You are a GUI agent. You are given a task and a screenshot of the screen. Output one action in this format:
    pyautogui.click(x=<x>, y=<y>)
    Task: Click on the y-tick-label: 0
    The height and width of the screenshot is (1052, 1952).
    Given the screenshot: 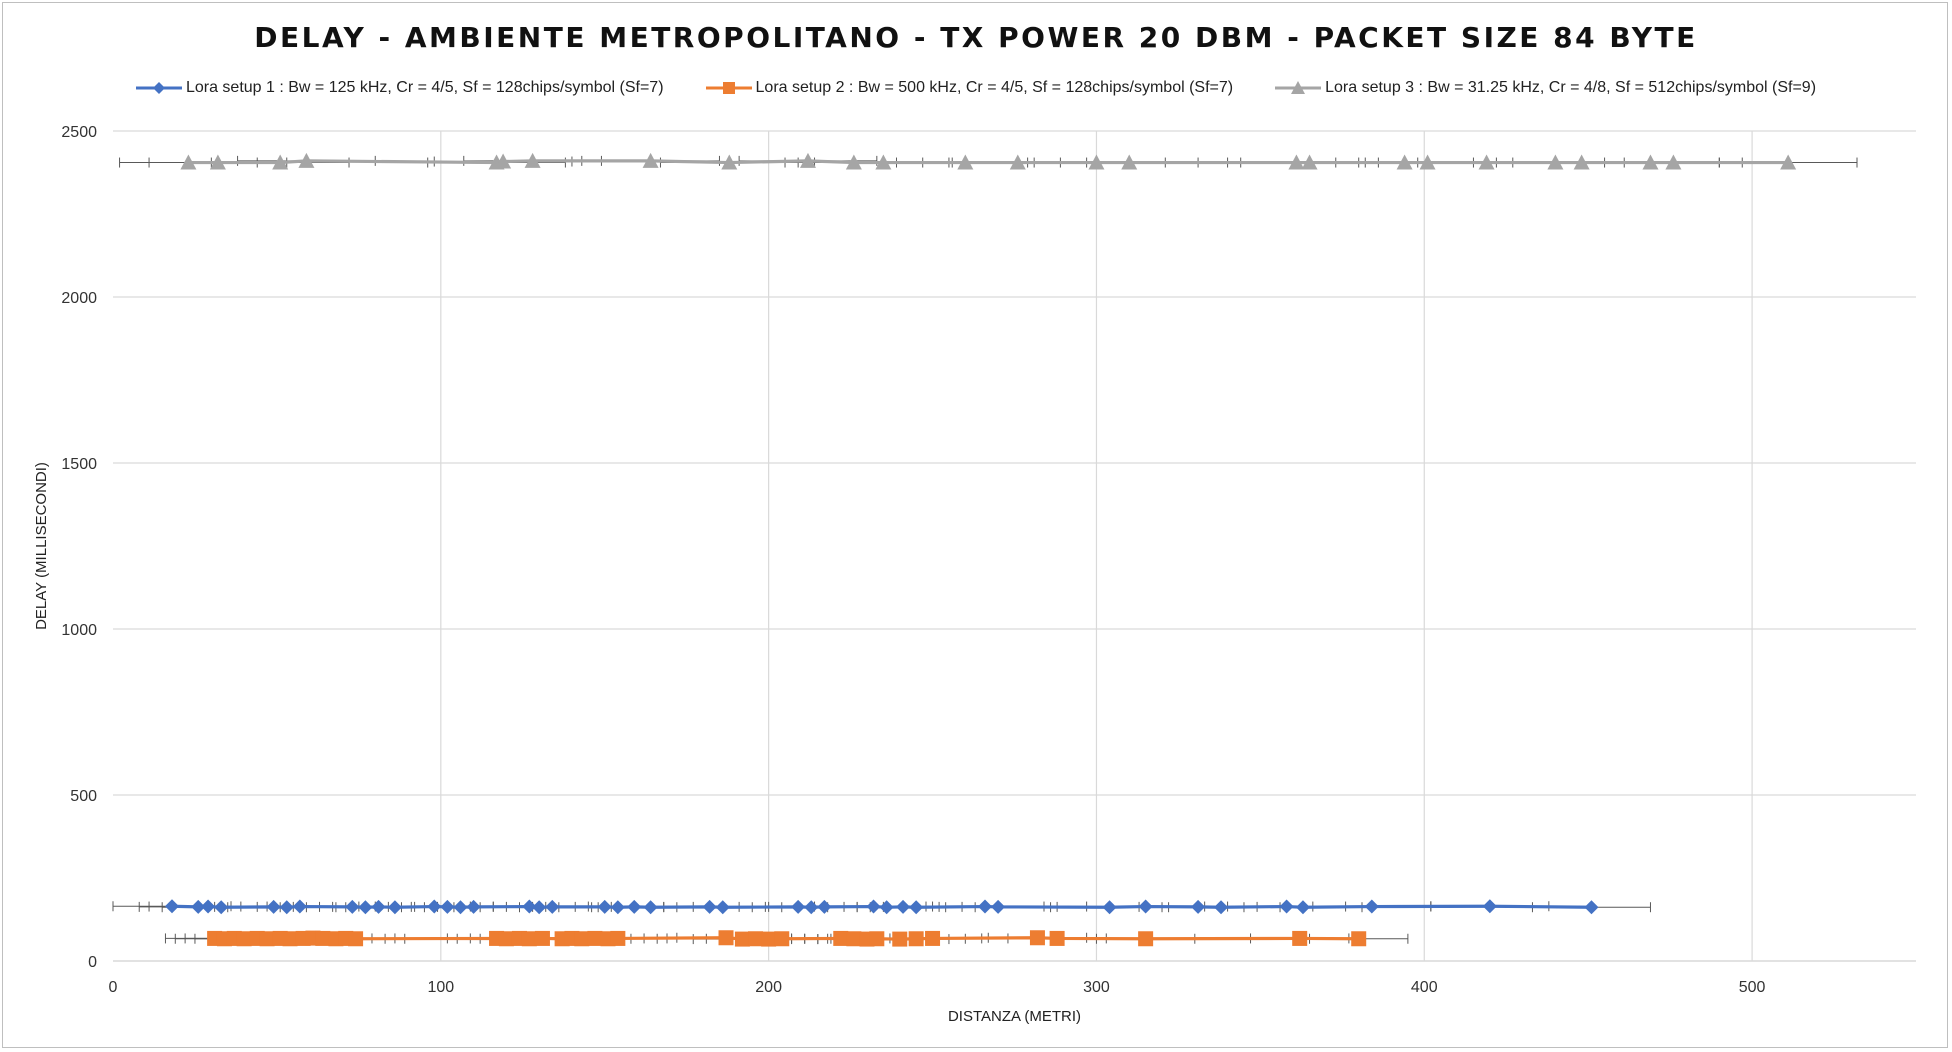 What is the action you would take?
    pyautogui.click(x=92, y=962)
    